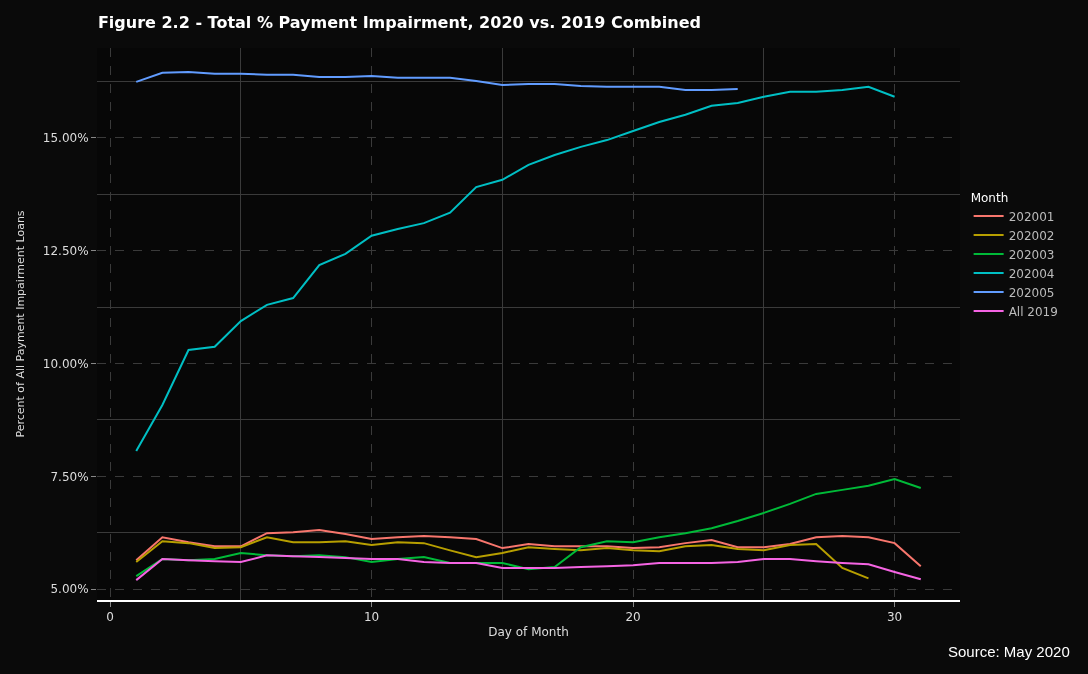 This screenshot has height=674, width=1088. I want to click on source-note: Source: May 2020, so click(1009, 651).